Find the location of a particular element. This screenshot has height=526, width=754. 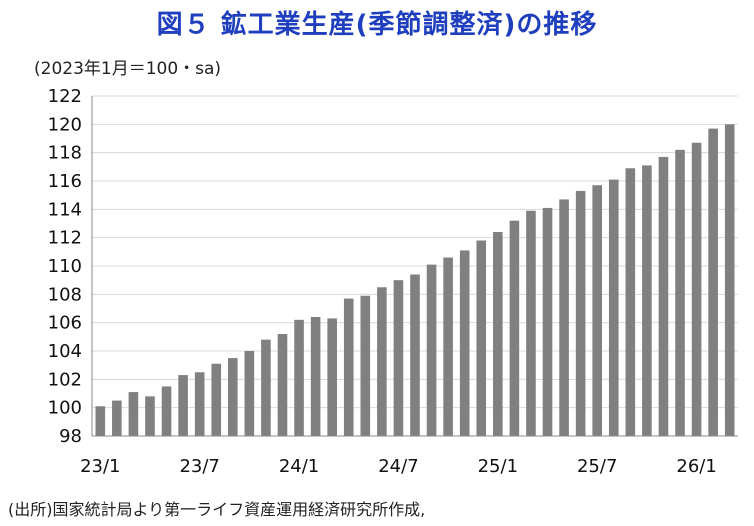

y-tick-label: 110 is located at coordinates (65, 266).